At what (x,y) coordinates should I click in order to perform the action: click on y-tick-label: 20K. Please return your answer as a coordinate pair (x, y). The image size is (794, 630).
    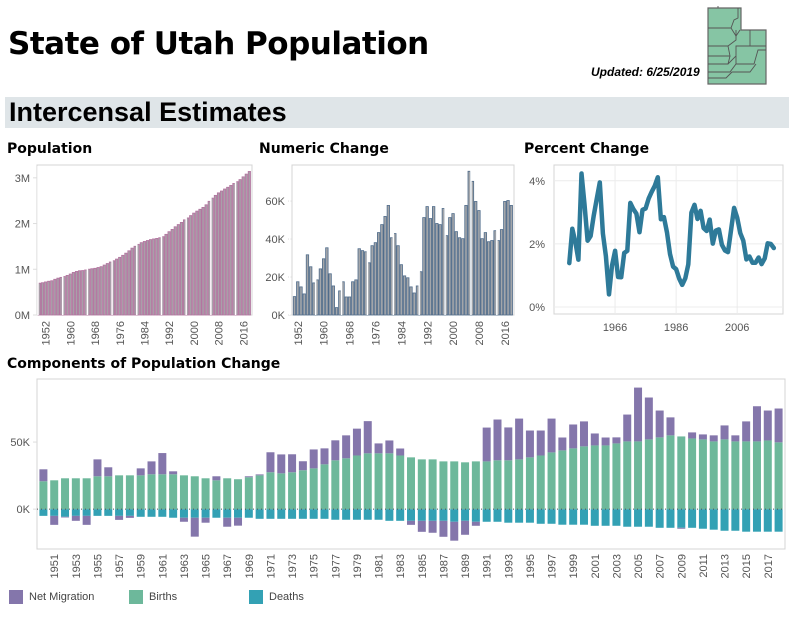
    Looking at the image, I should click on (275, 278).